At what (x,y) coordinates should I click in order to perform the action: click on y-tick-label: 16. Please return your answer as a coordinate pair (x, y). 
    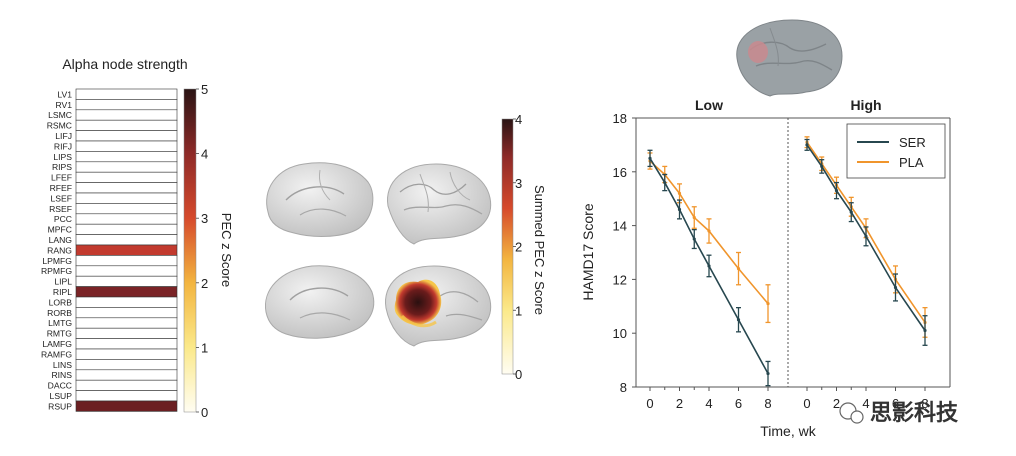
    Looking at the image, I should click on (620, 172).